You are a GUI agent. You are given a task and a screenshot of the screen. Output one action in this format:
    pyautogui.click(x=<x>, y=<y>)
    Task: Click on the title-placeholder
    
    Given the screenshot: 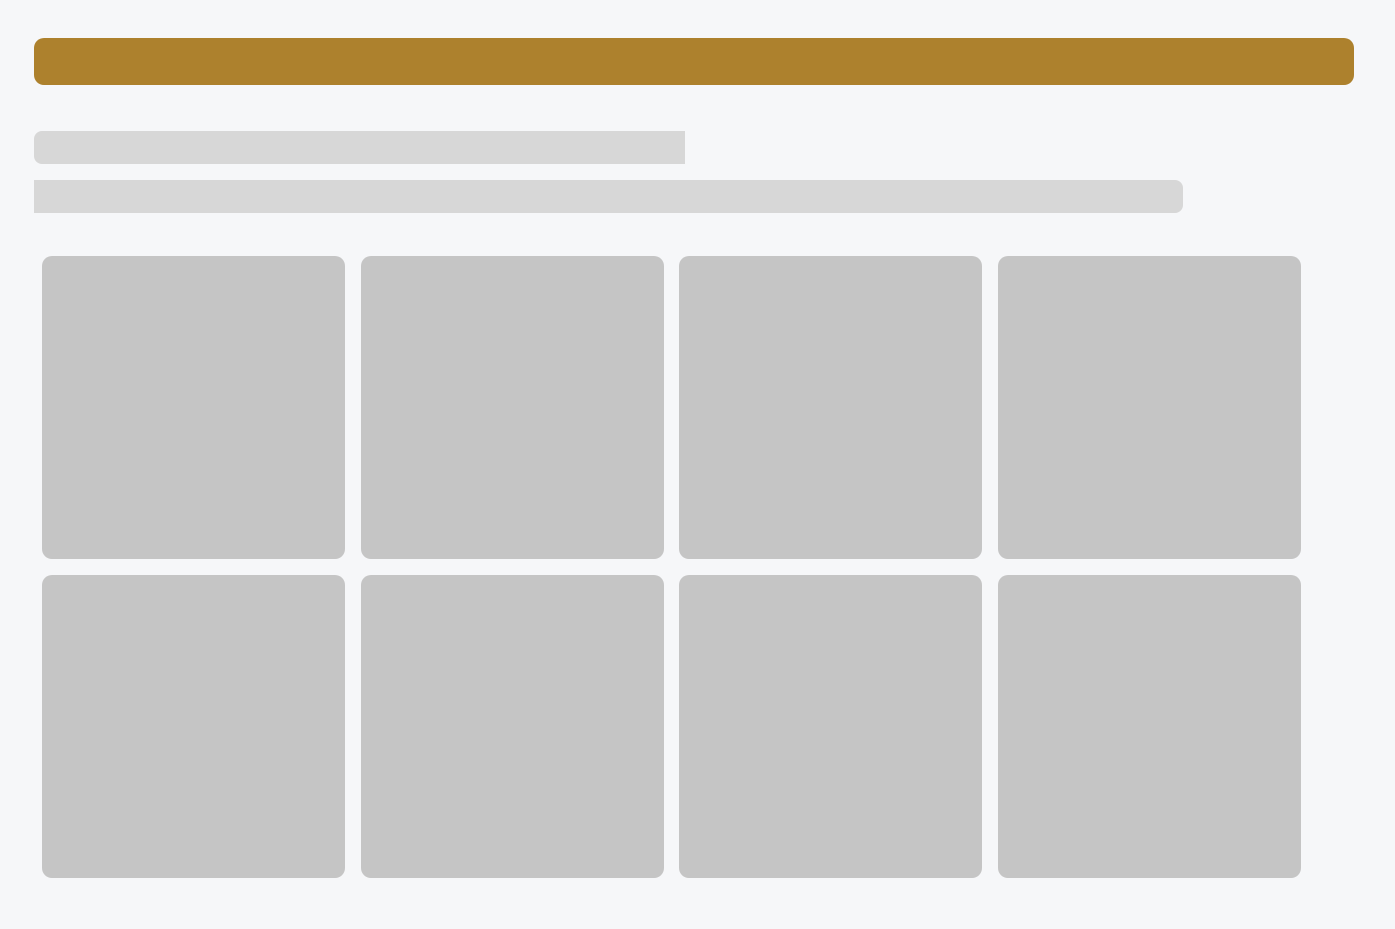 What is the action you would take?
    pyautogui.click(x=359, y=147)
    